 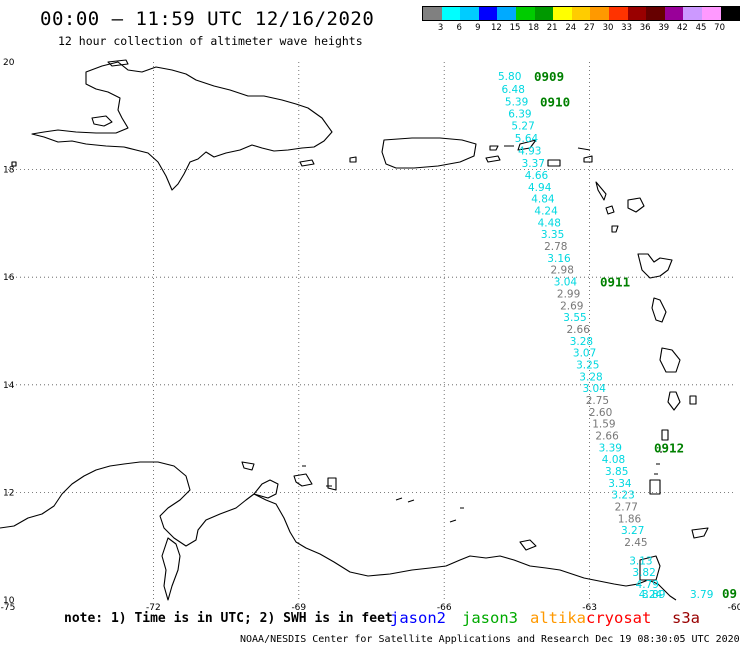 What do you see at coordinates (613, 460) in the screenshot?
I see `wave-height-value: 4.08` at bounding box center [613, 460].